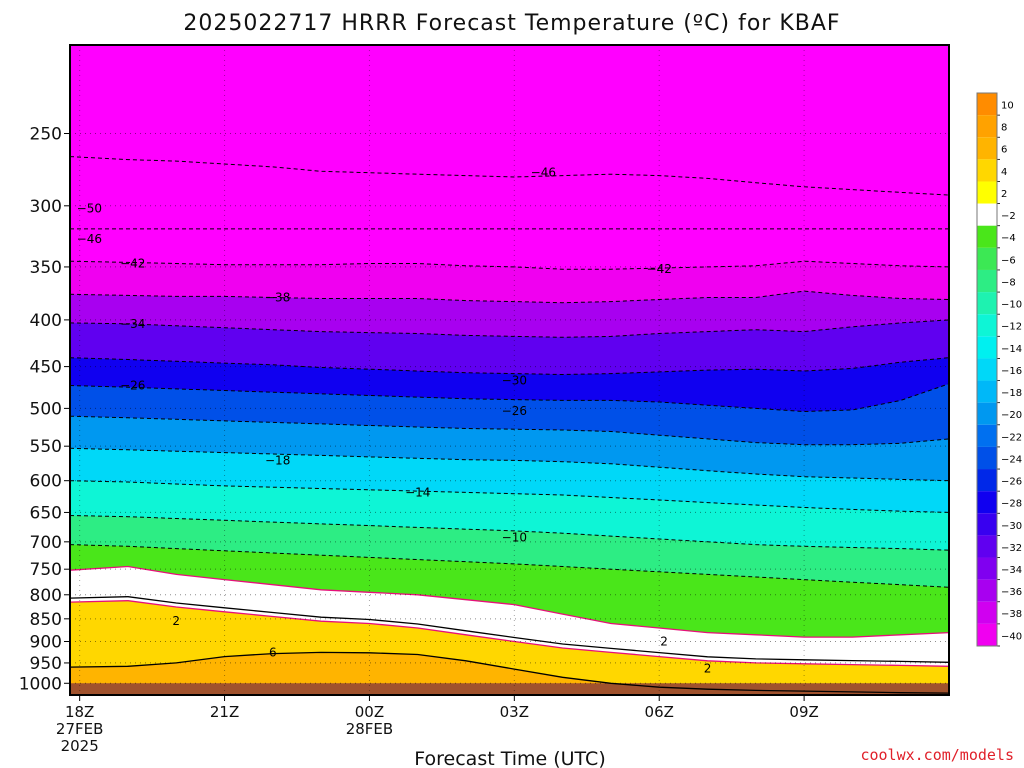 This screenshot has width=1024, height=768. What do you see at coordinates (46, 482) in the screenshot?
I see `y-tick-label: 600` at bounding box center [46, 482].